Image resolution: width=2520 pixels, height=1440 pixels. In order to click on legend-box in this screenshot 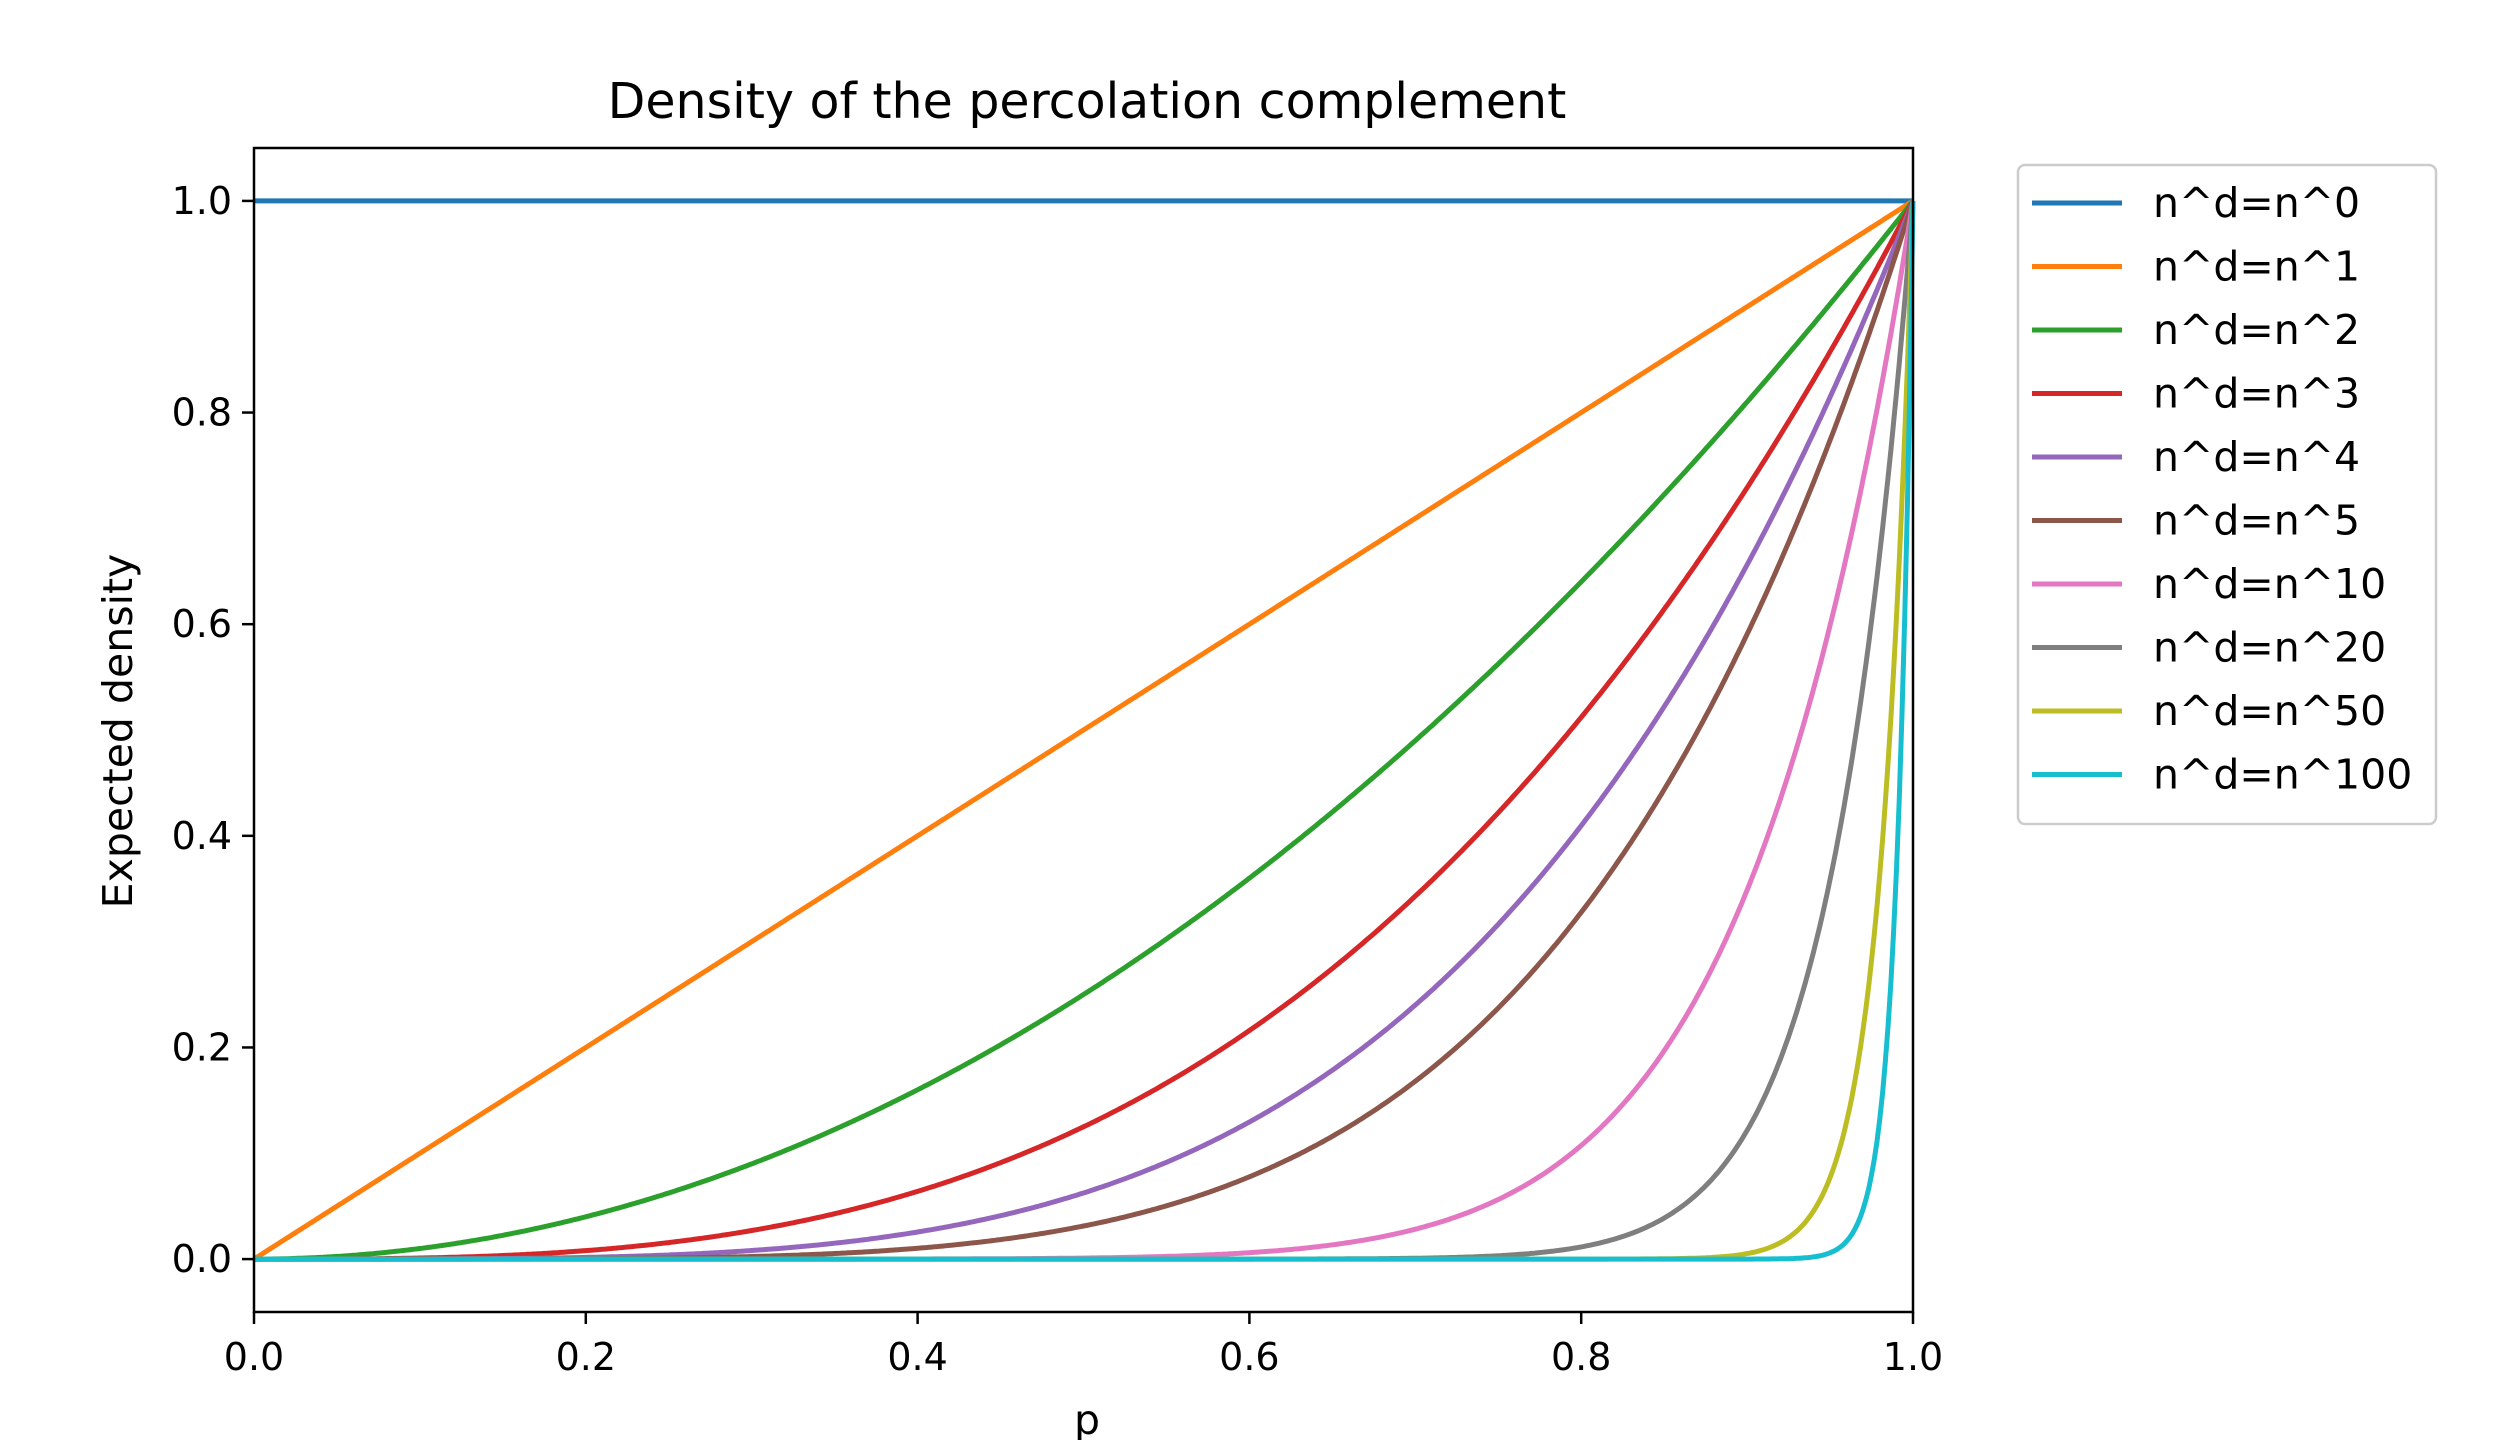, I will do `click(2227, 494)`.